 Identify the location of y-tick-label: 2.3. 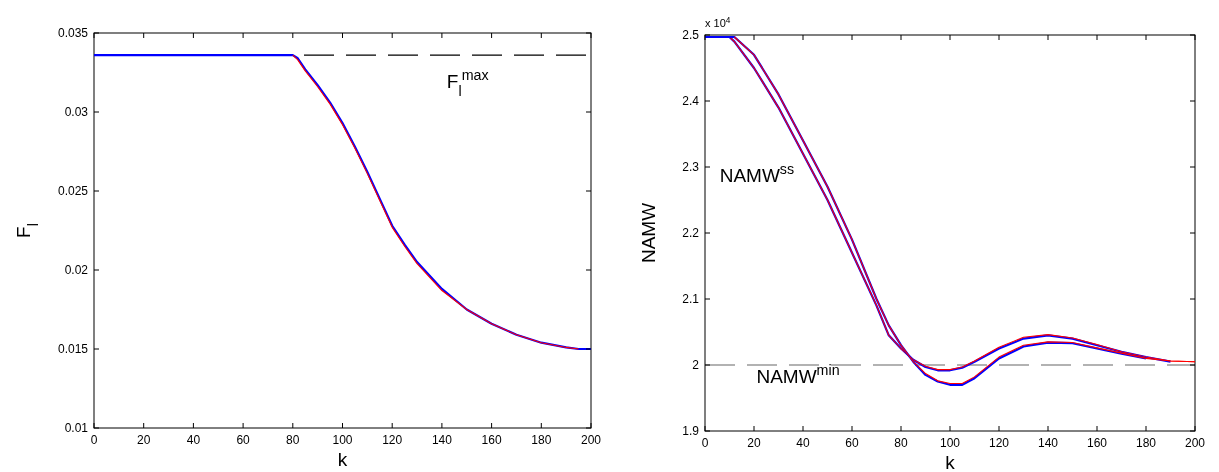
(691, 167).